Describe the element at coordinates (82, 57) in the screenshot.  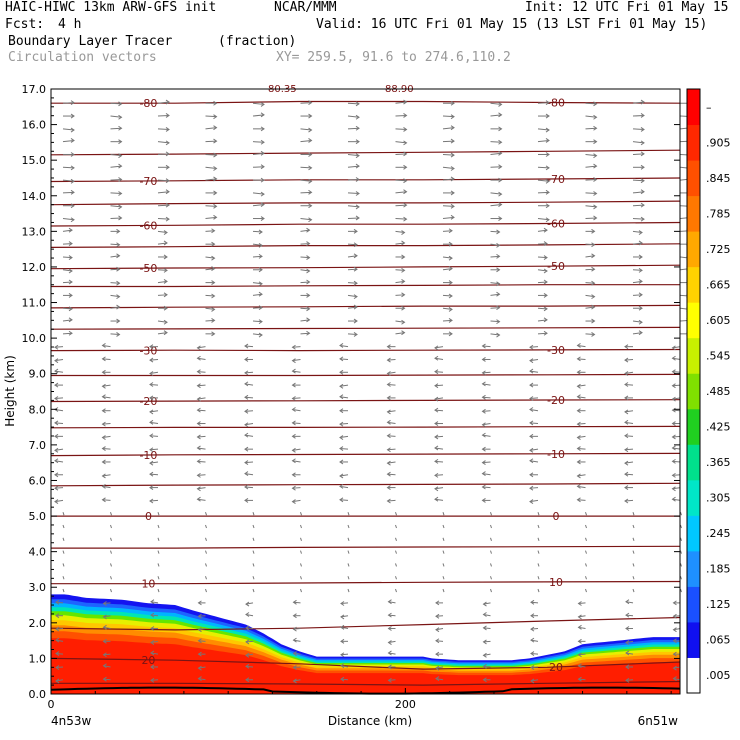
I see `vector-label: Circulation vectors` at that location.